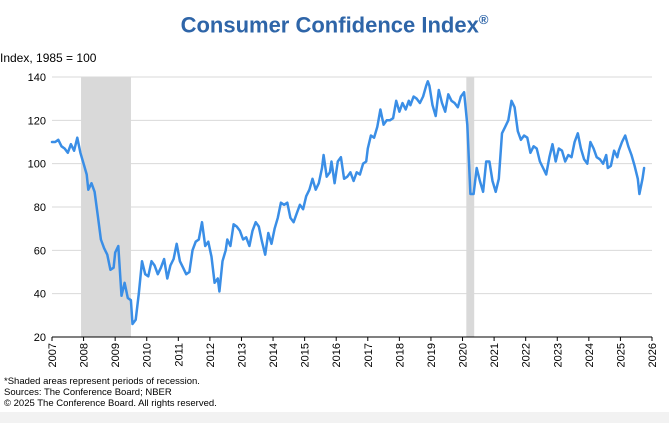  What do you see at coordinates (37, 78) in the screenshot?
I see `y-tick-label: 140` at bounding box center [37, 78].